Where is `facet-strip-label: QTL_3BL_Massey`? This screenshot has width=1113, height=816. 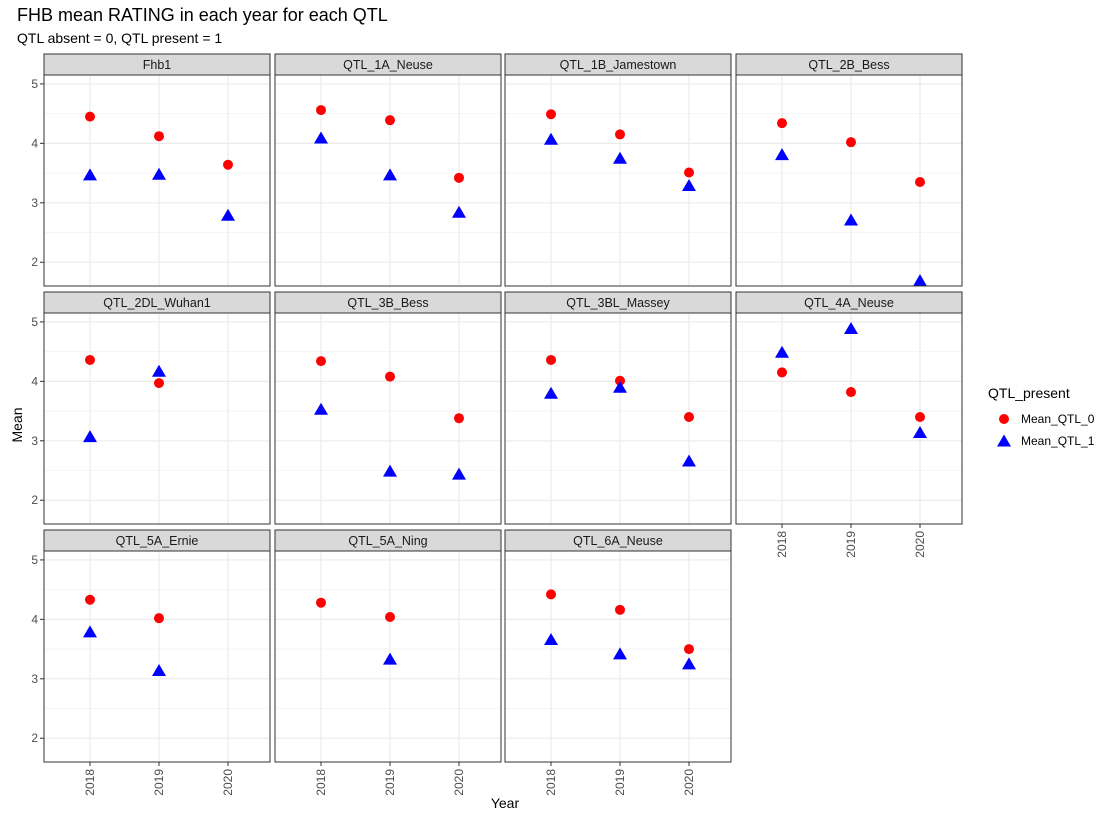
facet-strip-label: QTL_3BL_Massey is located at coordinates (618, 303).